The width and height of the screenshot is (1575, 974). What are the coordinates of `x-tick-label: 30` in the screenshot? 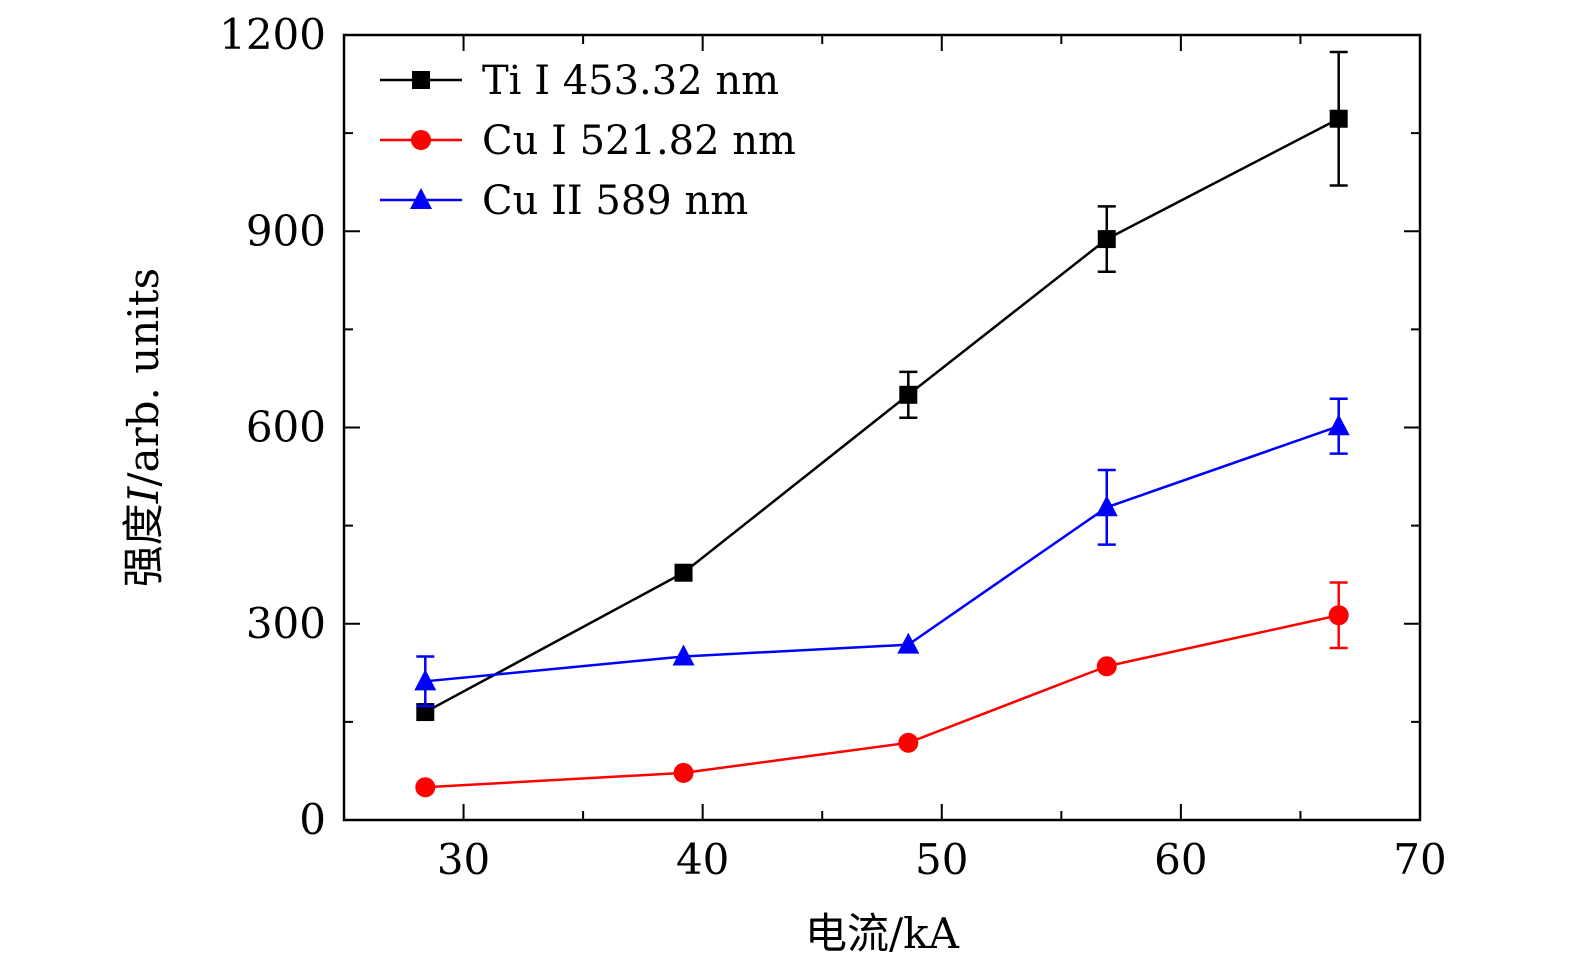 It's located at (463, 859).